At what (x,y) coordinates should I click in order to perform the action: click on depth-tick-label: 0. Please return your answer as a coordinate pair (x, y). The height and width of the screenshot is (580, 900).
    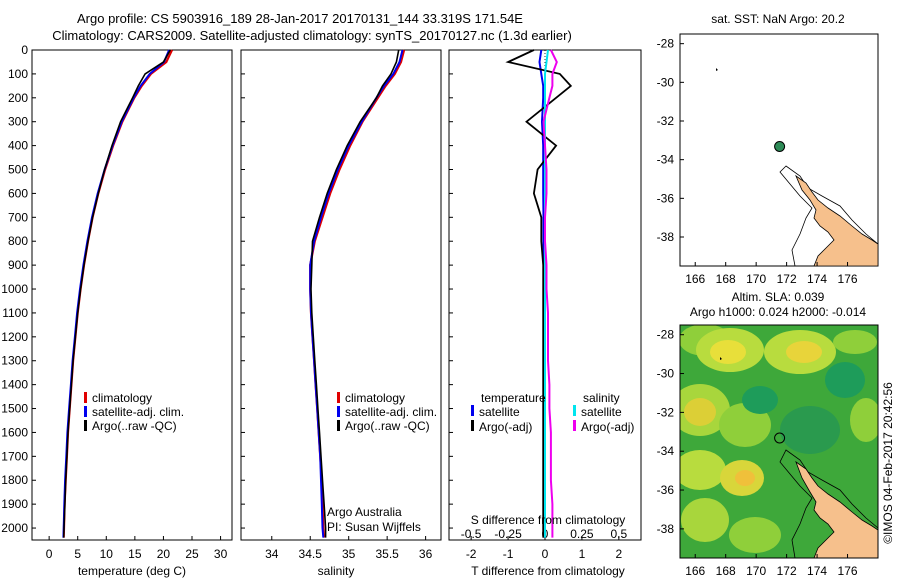
    Looking at the image, I should click on (24, 50).